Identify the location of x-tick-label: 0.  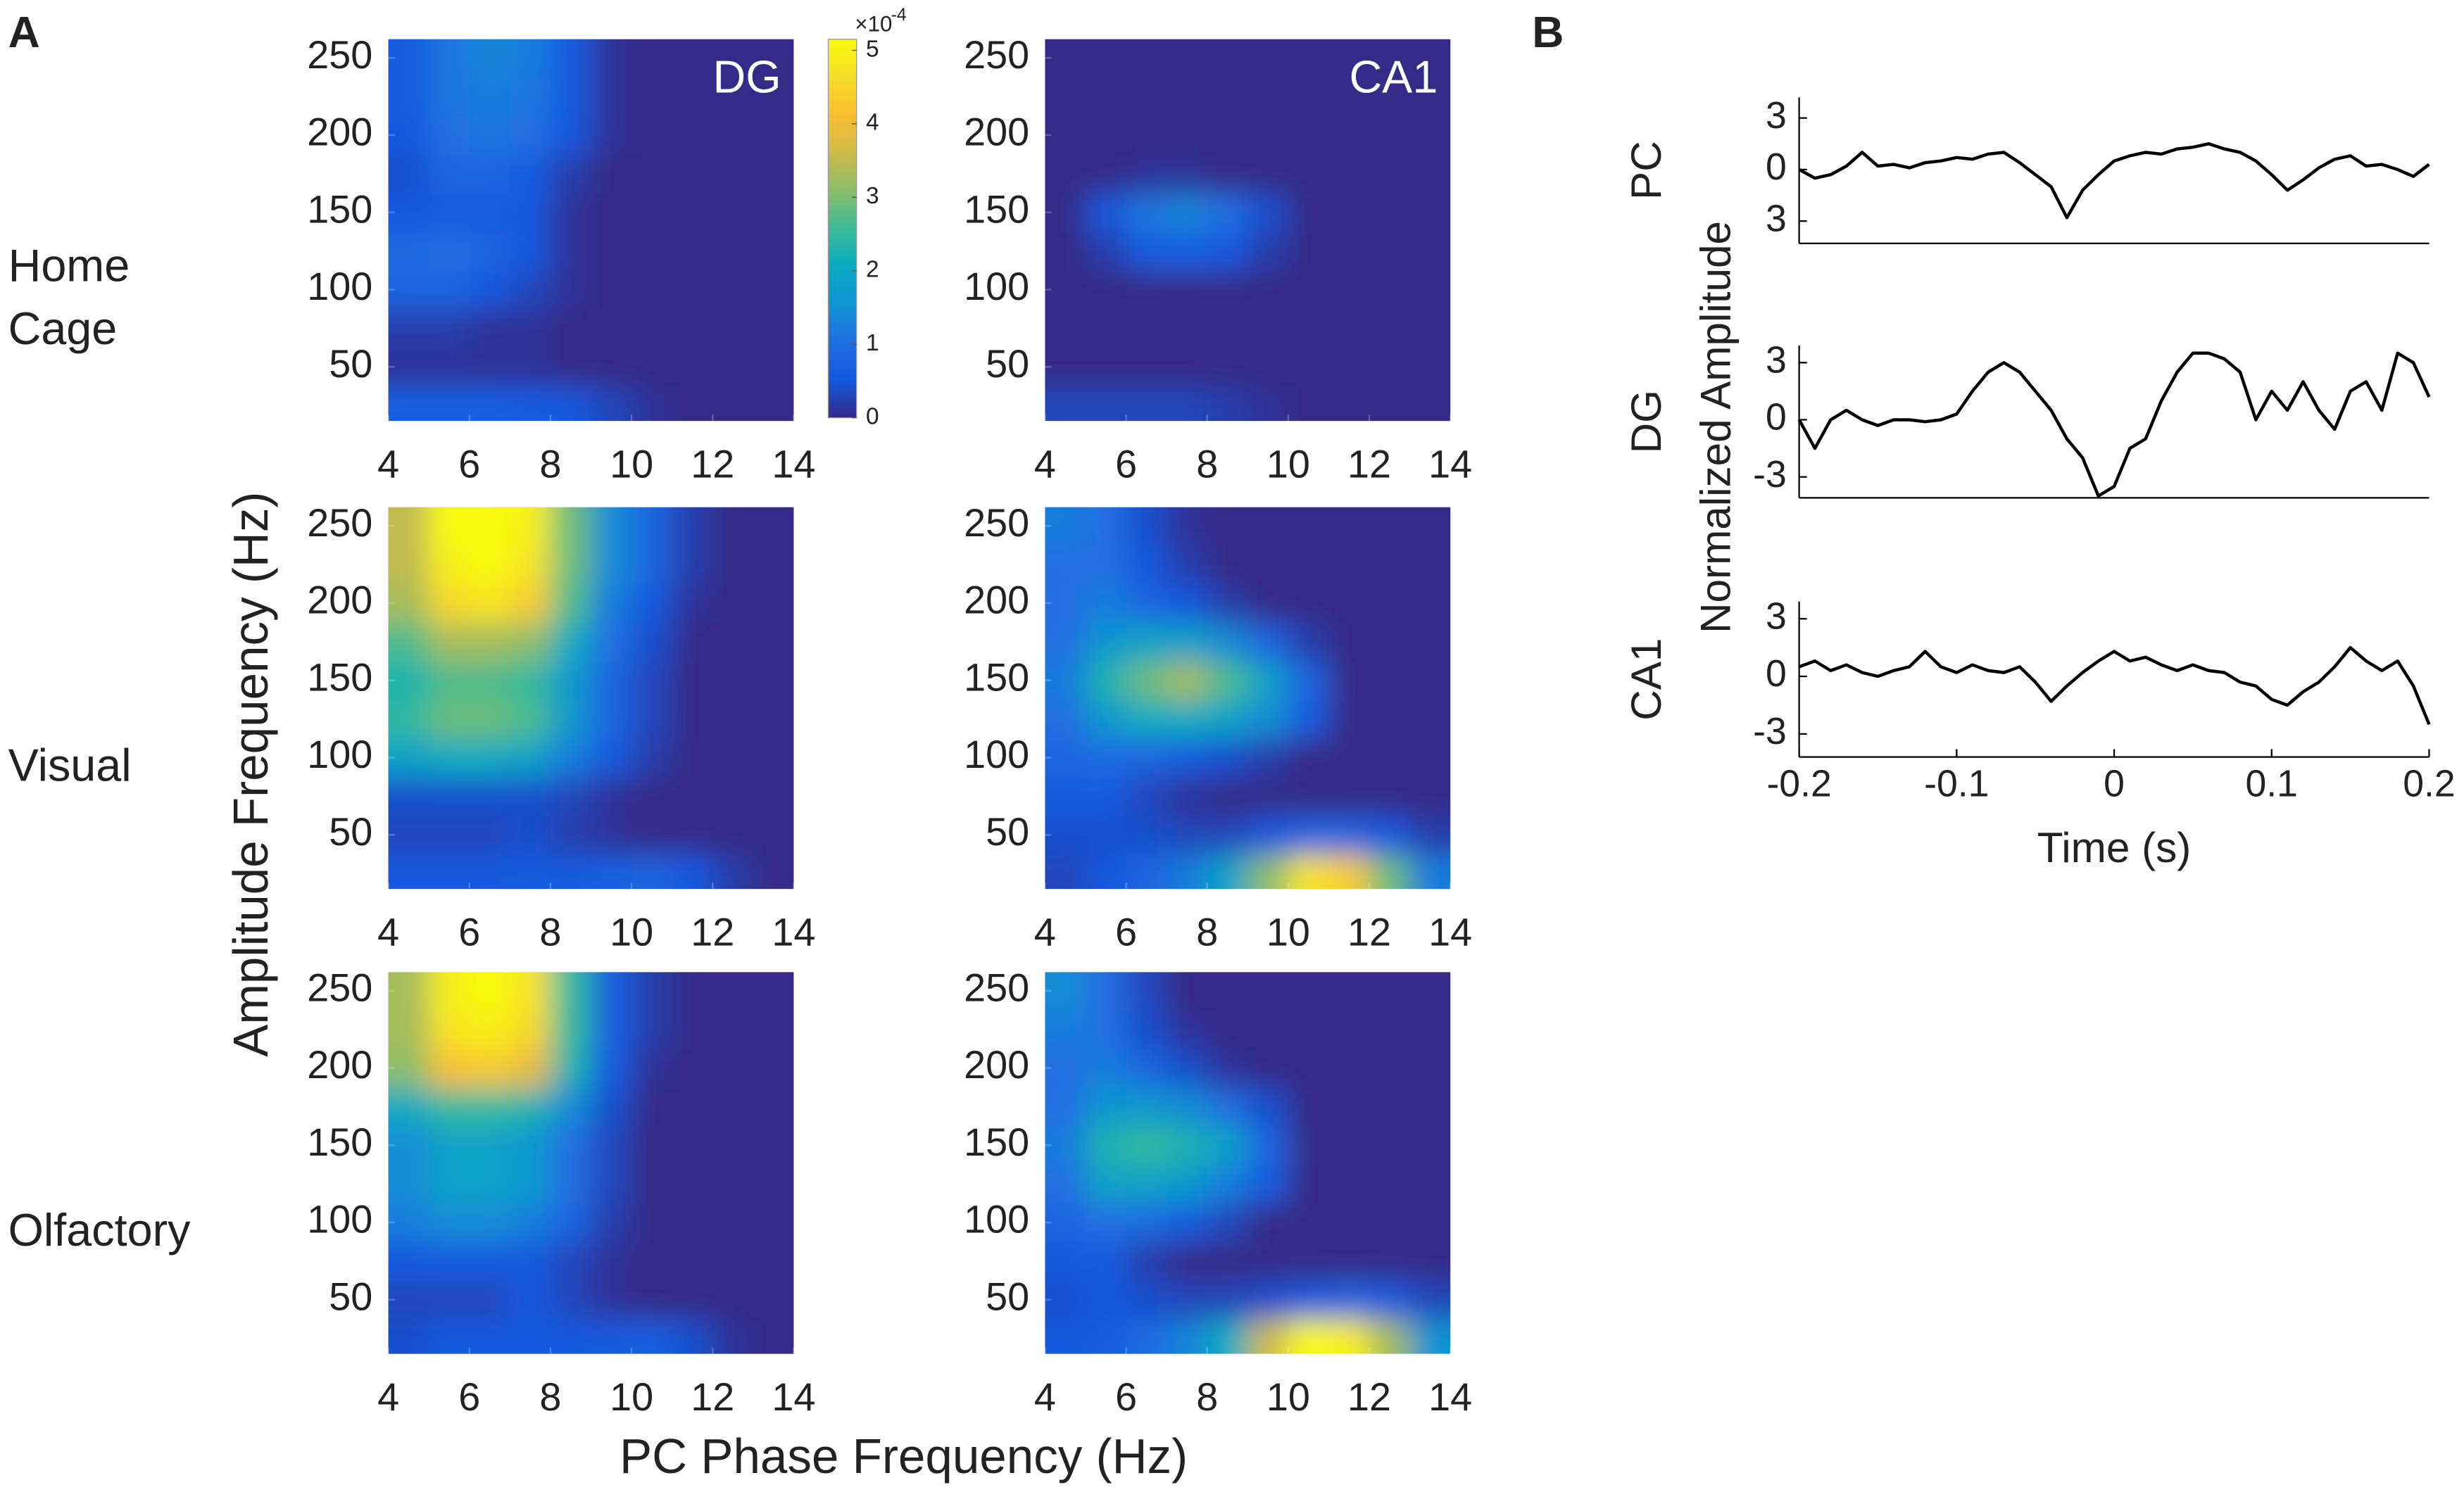
(2114, 783).